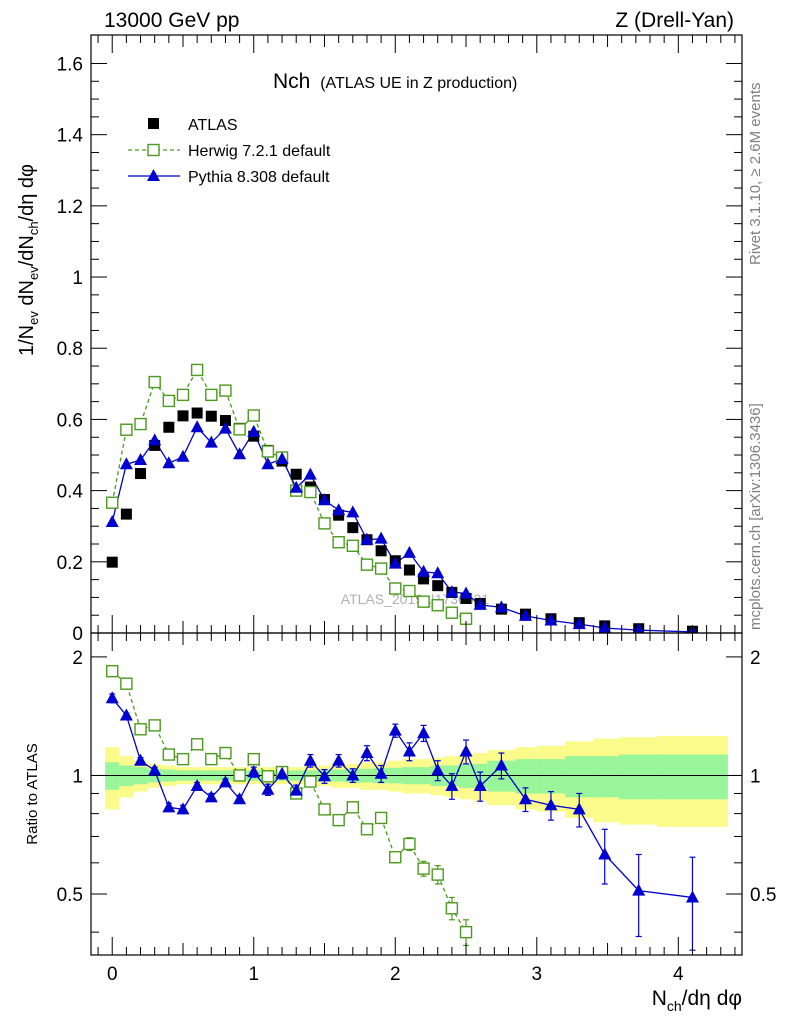  What do you see at coordinates (171, 20) in the screenshot?
I see `header-energy-label: 13000 GeV pp` at bounding box center [171, 20].